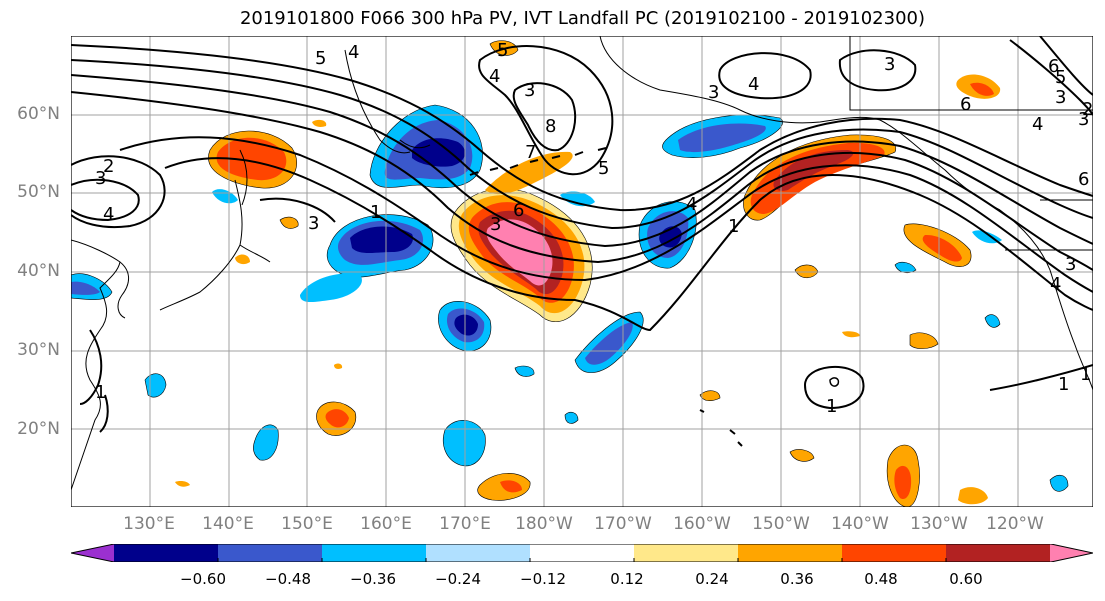 The image size is (1105, 601). Describe the element at coordinates (38, 350) in the screenshot. I see `lat-label-30n: 30°N` at that location.